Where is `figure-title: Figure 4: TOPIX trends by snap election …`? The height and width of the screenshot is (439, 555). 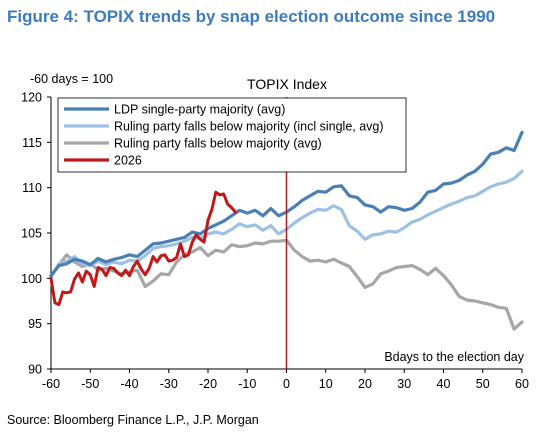 figure-title: Figure 4: TOPIX trends by snap election … is located at coordinates (251, 16).